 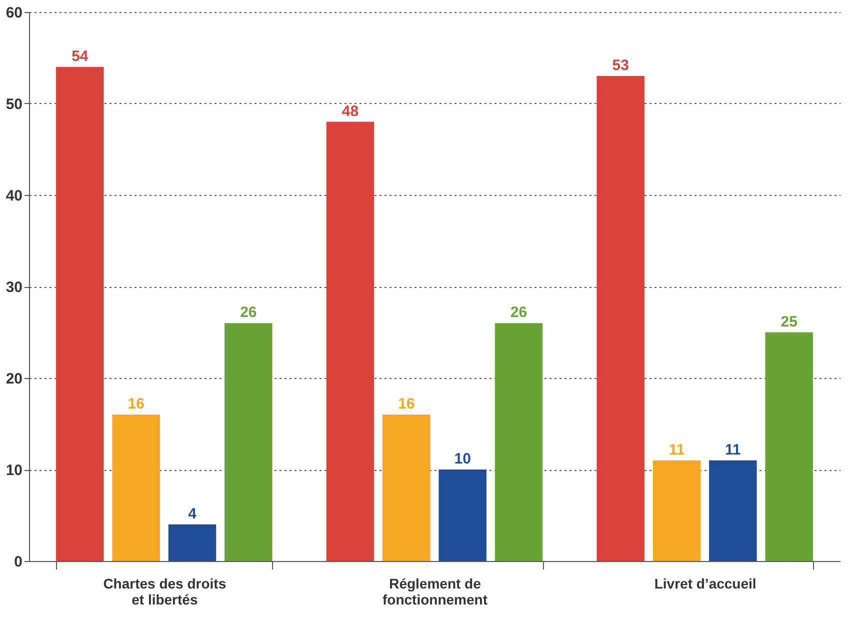 I want to click on data-label: 53, so click(x=620, y=65).